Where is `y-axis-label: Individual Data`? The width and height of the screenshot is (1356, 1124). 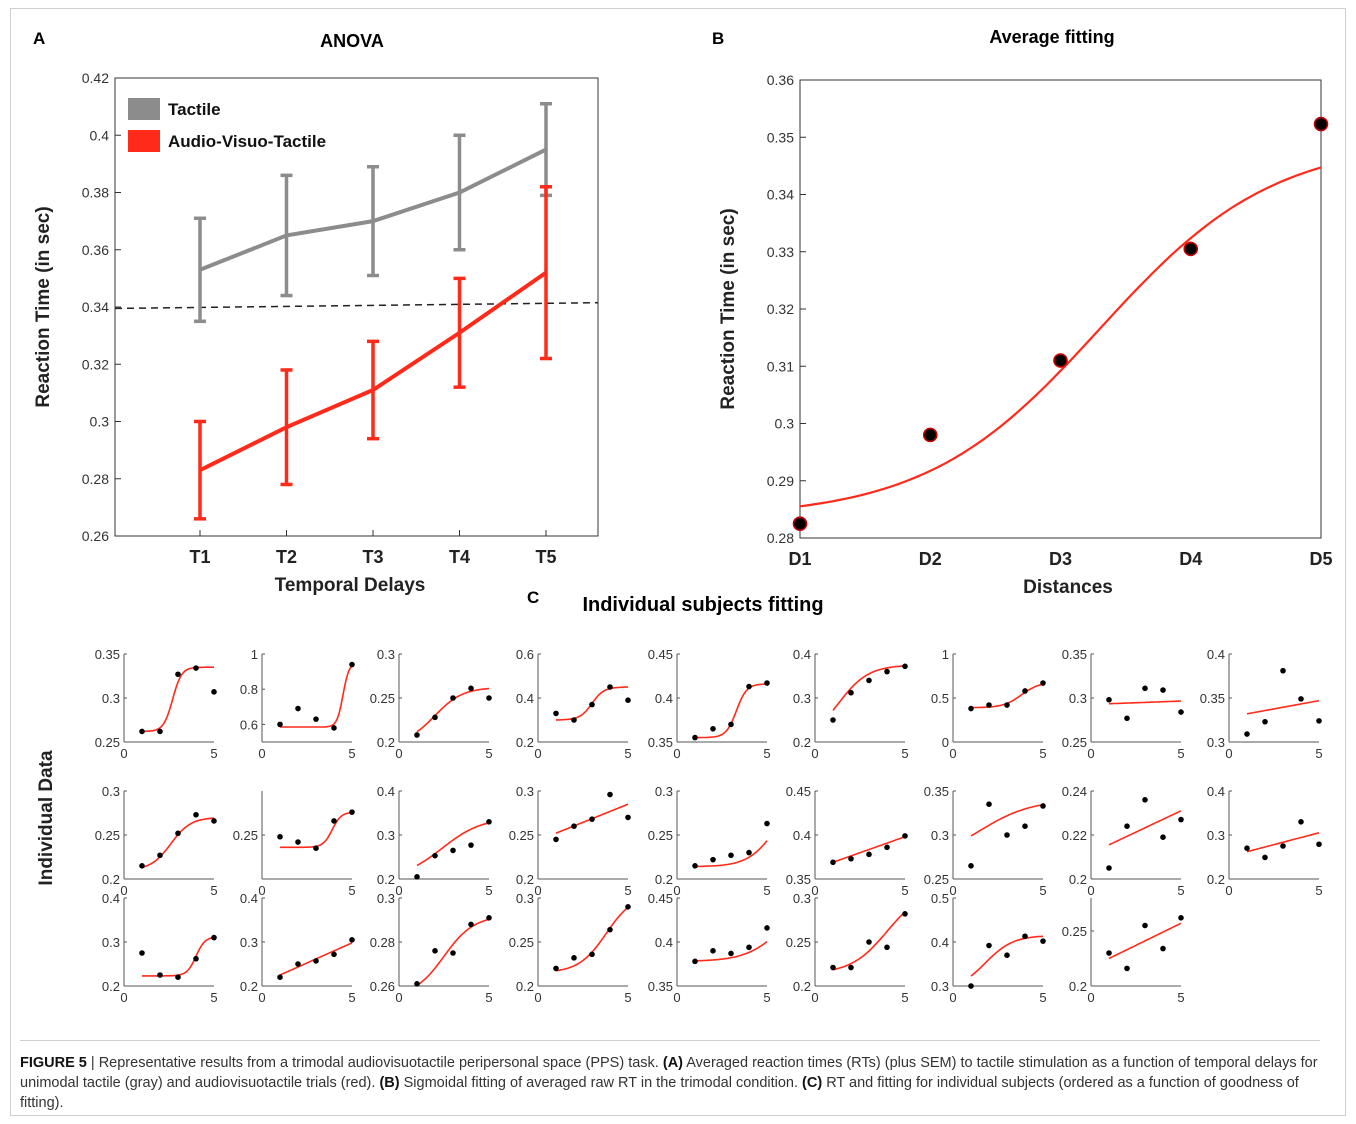 y-axis-label: Individual Data is located at coordinates (46, 818).